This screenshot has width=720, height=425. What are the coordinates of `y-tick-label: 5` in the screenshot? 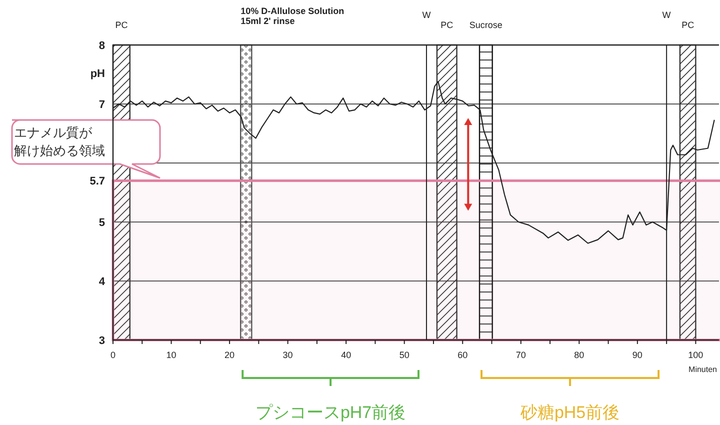 It's located at (101, 223).